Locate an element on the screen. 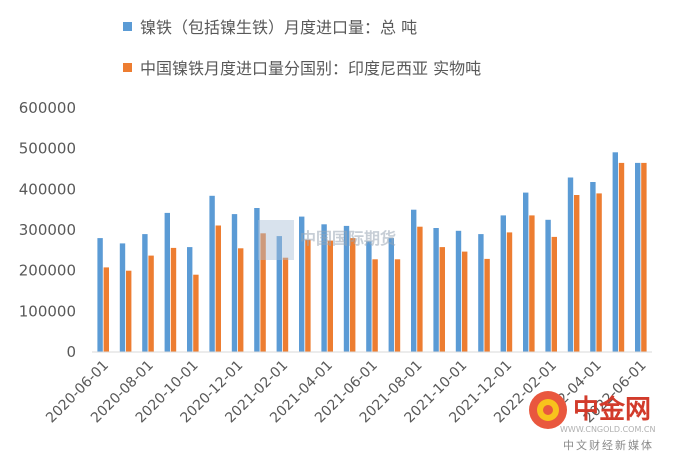 The width and height of the screenshot is (680, 464). y-tick-label: 100000 is located at coordinates (47, 311).